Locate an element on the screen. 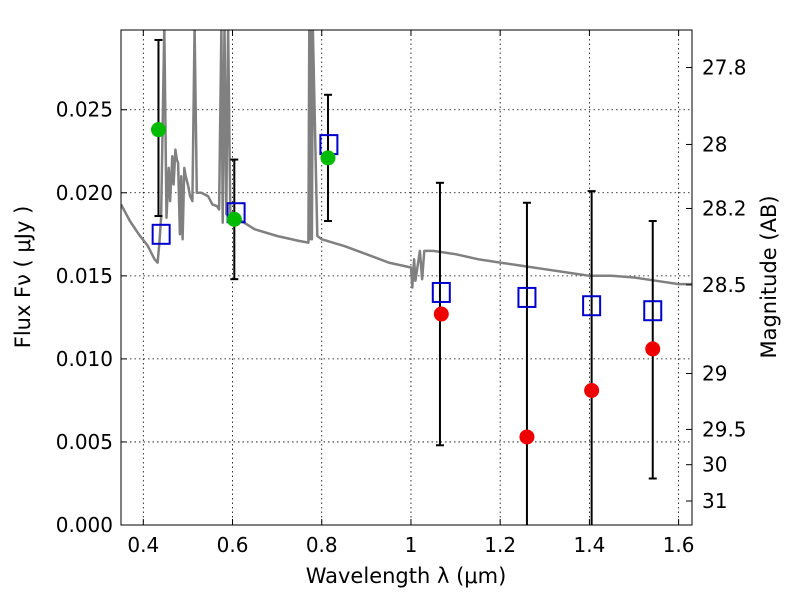 This screenshot has height=600, width=800. x-tick-label: 0.8 is located at coordinates (322, 545).